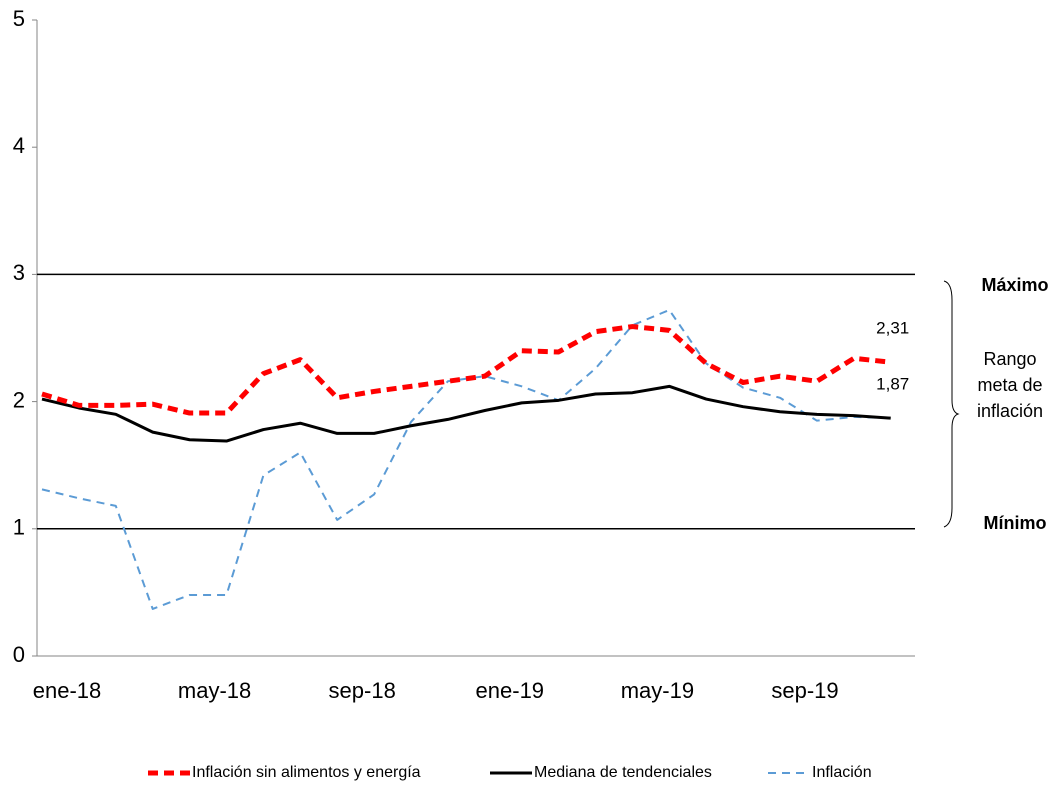  Describe the element at coordinates (892, 384) in the screenshot. I see `data-label: 1,87` at that location.